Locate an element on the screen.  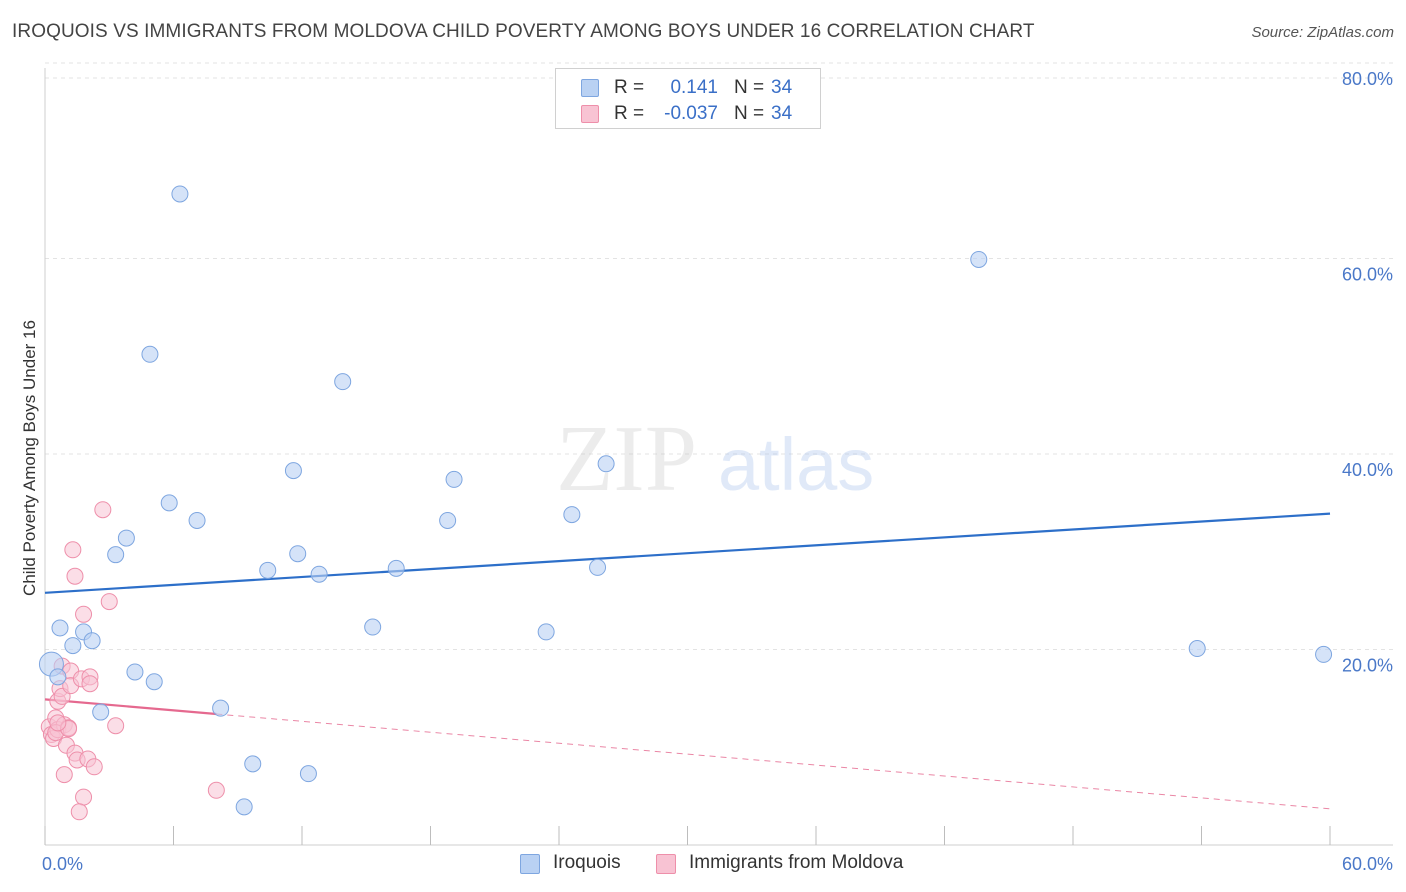
iroquois-legend-swatch is located at coordinates (530, 864).